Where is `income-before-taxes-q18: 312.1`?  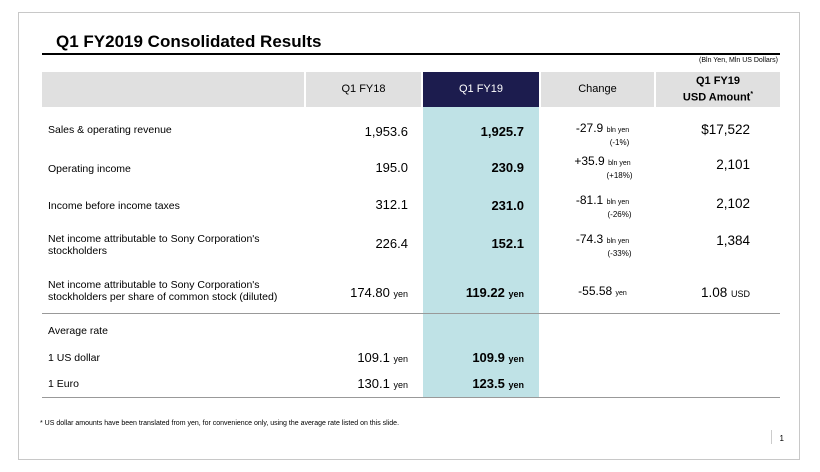
income-before-taxes-q18: 312.1 is located at coordinates (391, 204).